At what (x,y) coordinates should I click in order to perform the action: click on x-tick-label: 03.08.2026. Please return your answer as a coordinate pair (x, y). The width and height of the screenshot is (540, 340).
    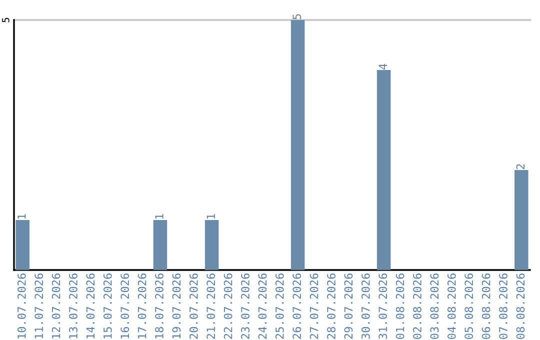
    Looking at the image, I should click on (434, 306).